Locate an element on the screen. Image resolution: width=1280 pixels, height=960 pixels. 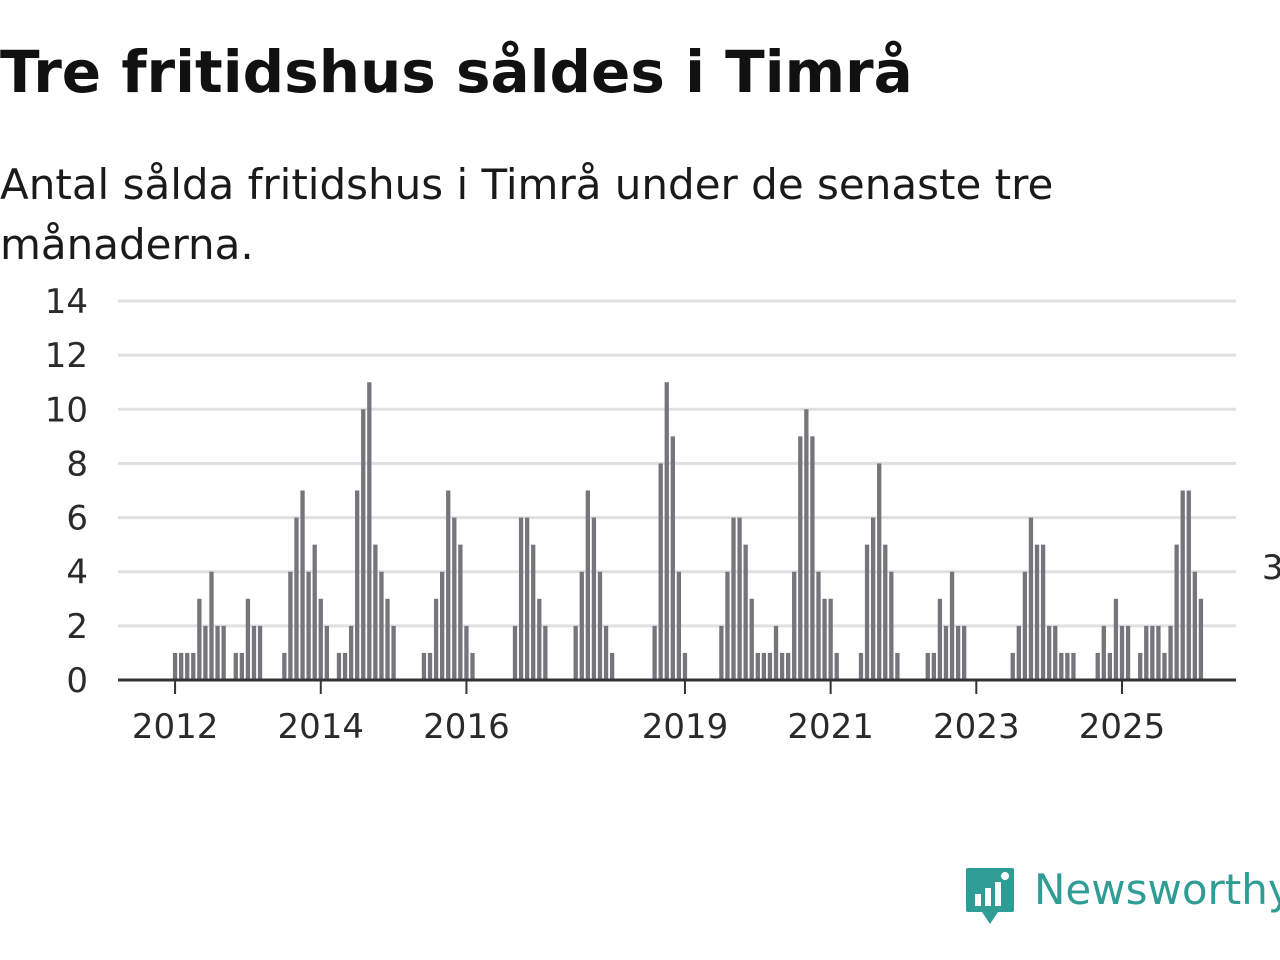
y-tick-label: 4 is located at coordinates (77, 573).